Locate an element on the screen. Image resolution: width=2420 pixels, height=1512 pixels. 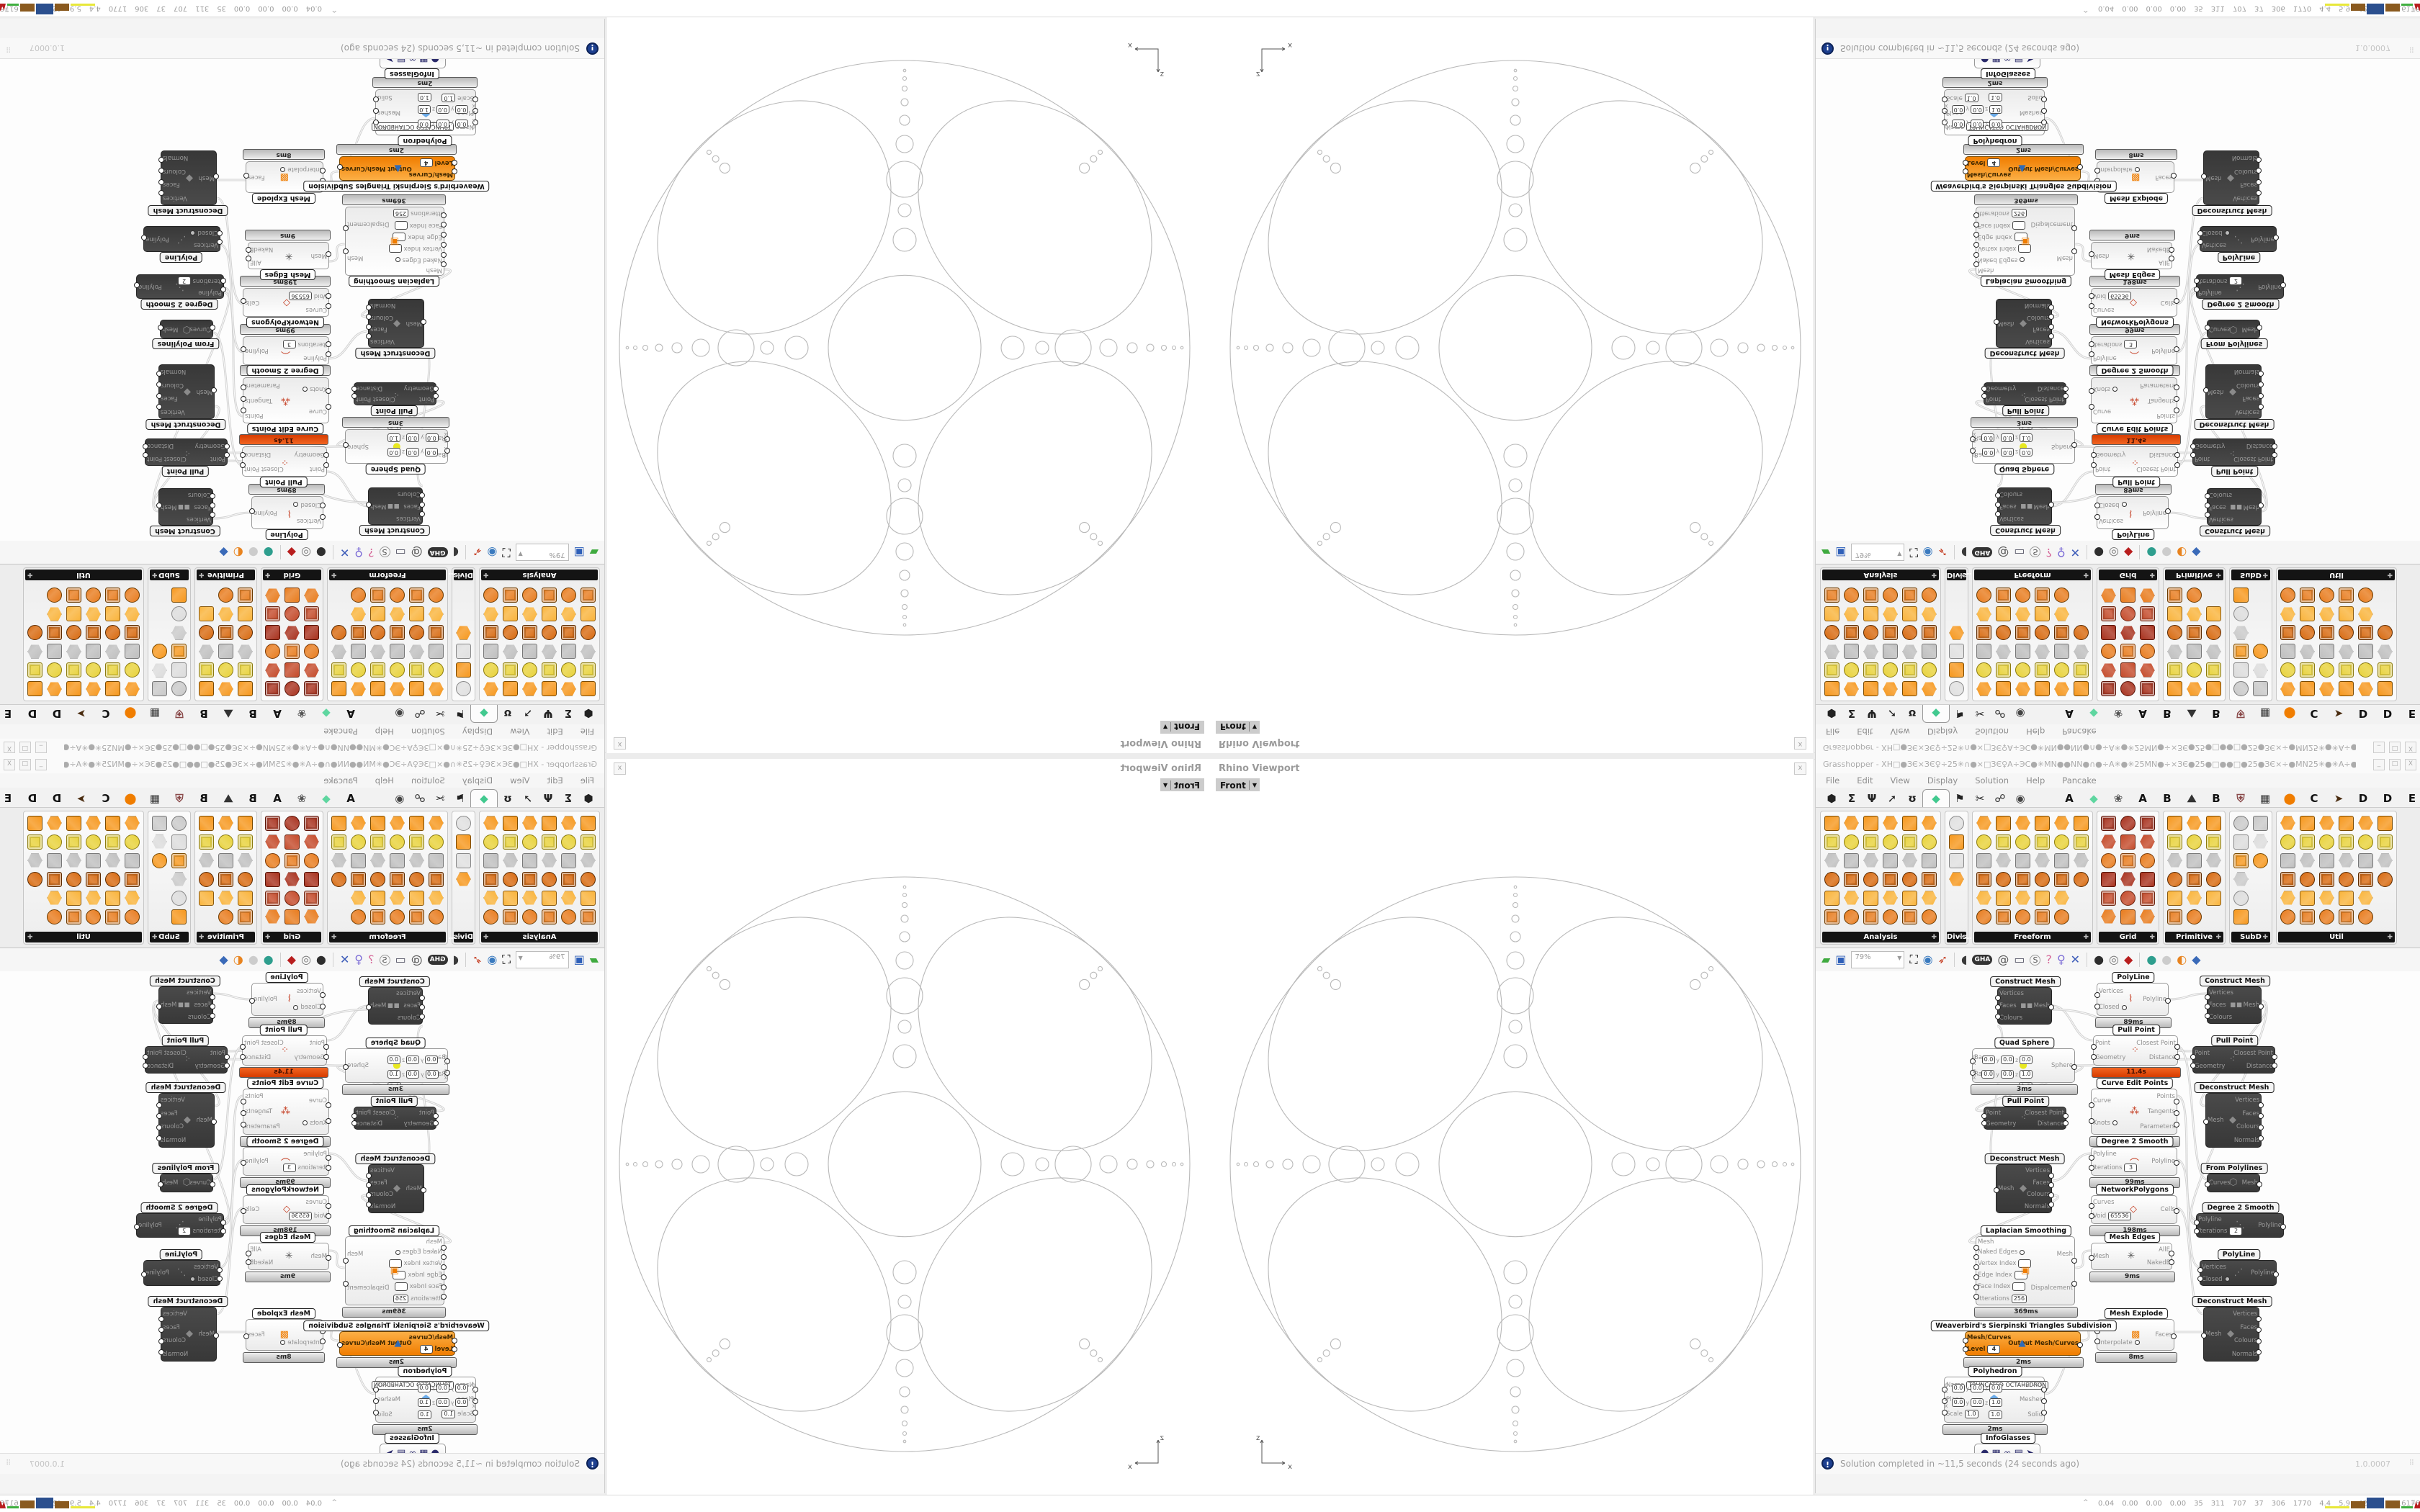
at-icon: @ is located at coordinates (2003, 959).